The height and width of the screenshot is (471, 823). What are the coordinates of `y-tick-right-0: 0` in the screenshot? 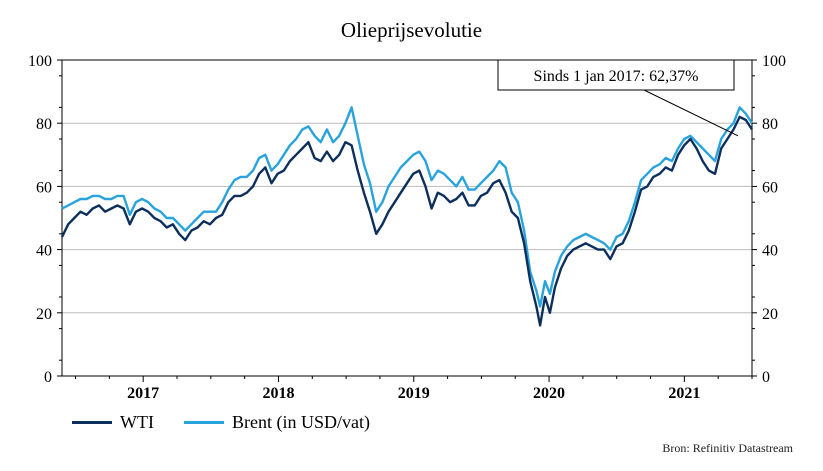 It's located at (766, 377).